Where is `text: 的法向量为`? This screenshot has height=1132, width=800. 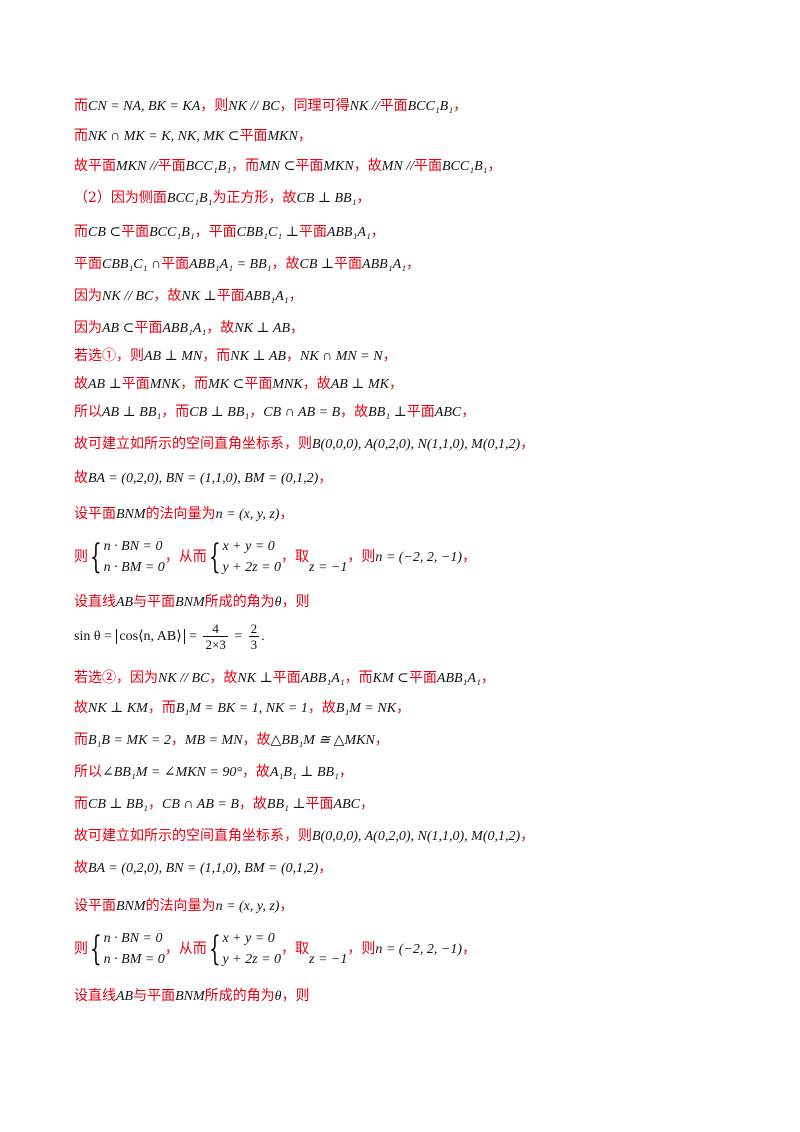
text: 的法向量为 is located at coordinates (180, 514).